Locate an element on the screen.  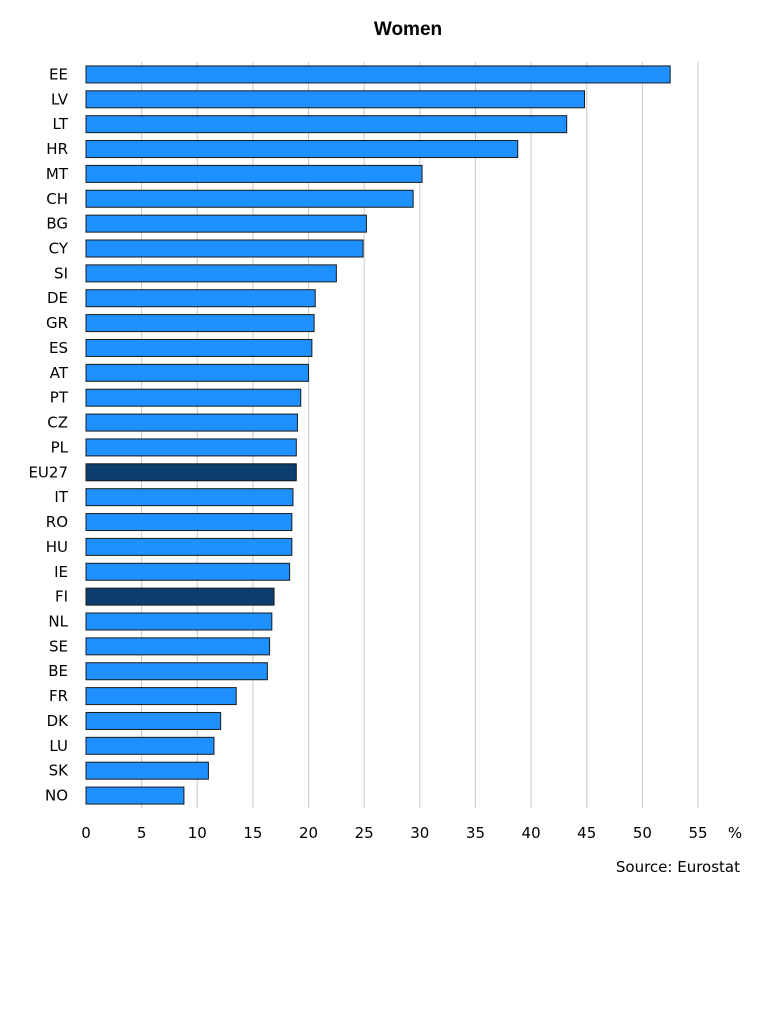
category-label: LV is located at coordinates (60, 99).